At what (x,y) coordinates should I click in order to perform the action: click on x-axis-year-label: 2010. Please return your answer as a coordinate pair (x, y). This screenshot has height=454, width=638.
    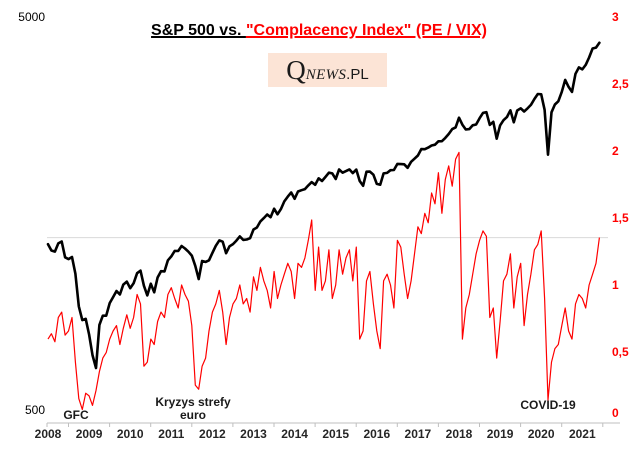
    Looking at the image, I should click on (130, 434).